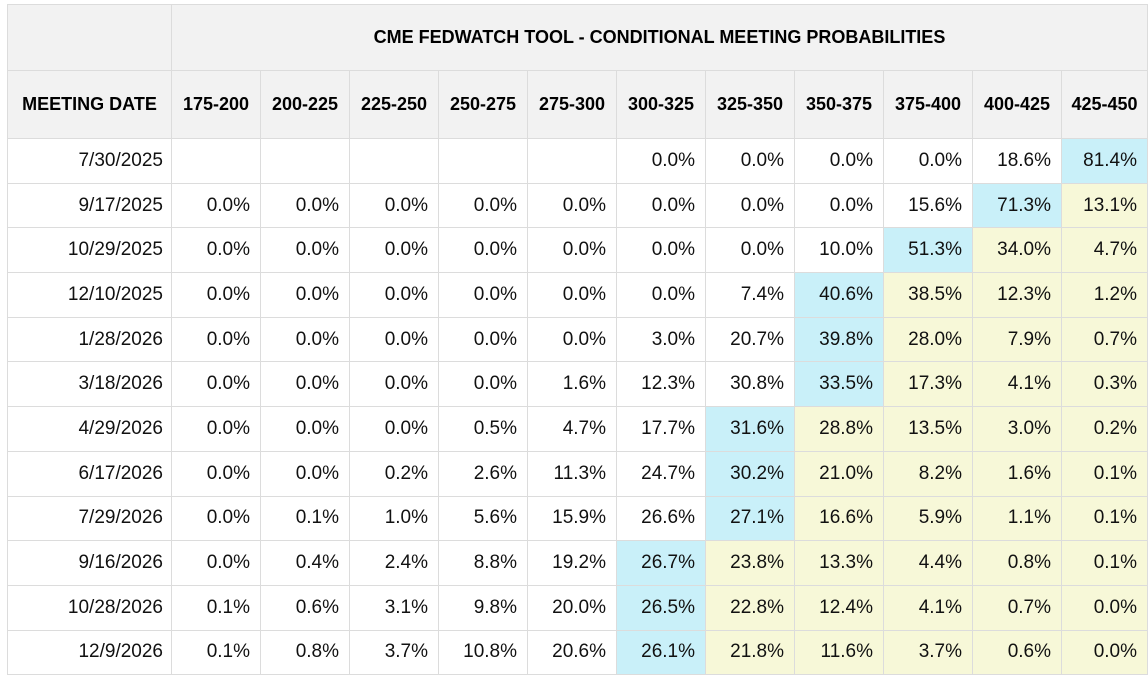 The width and height of the screenshot is (1148, 676). Describe the element at coordinates (572, 563) in the screenshot. I see `probability-cell: 19.2%` at that location.